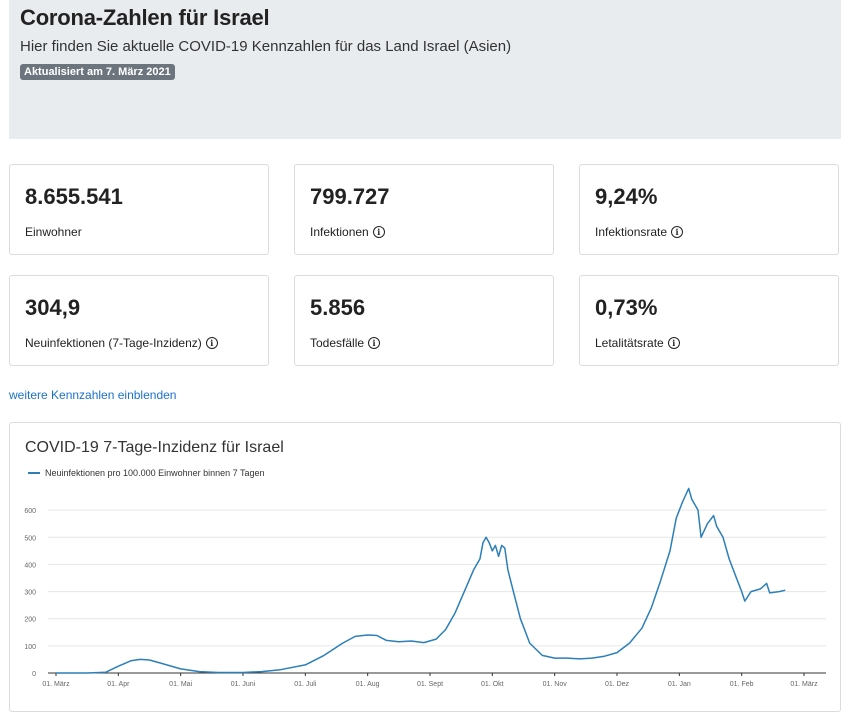 The image size is (848, 712). I want to click on stat-label-wrapper: Todesfälle i, so click(345, 343).